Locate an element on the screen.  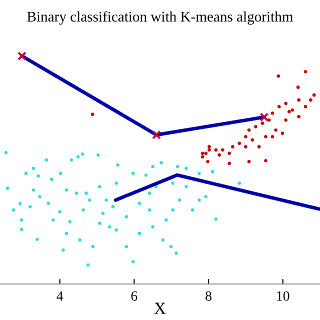
x-axis-title: X is located at coordinates (160, 308).